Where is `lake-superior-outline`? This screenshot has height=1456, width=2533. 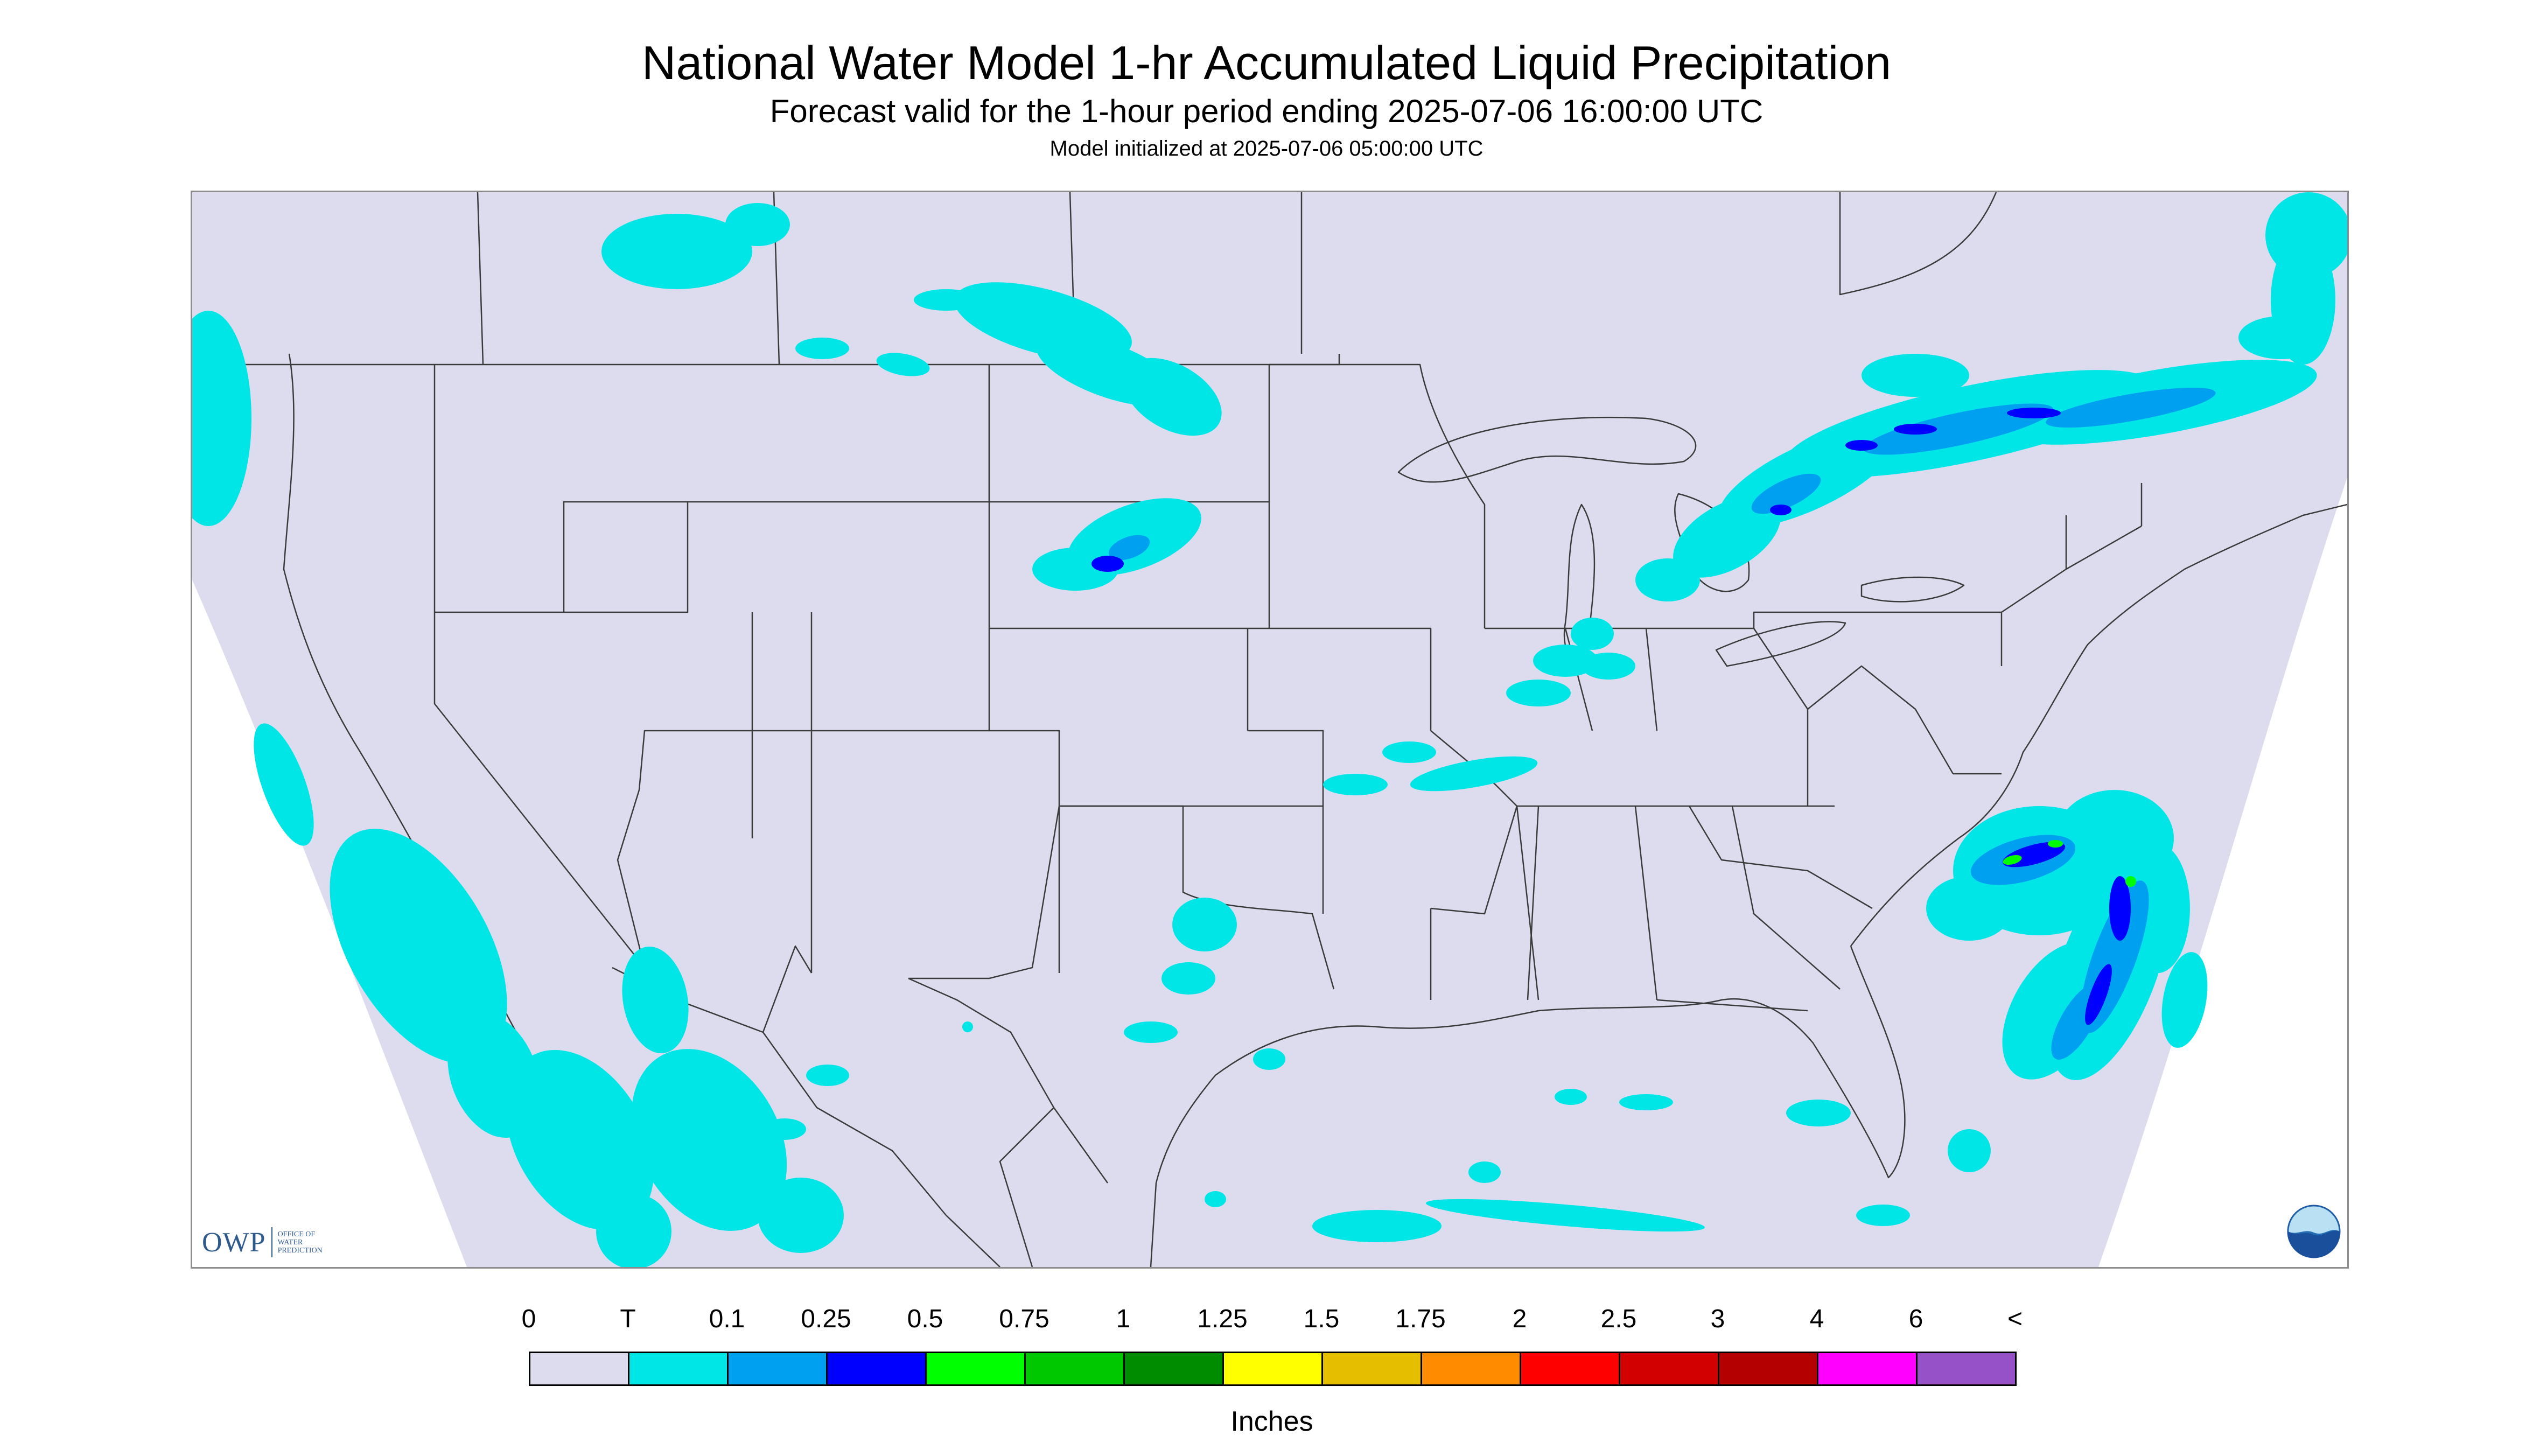
lake-superior-outline is located at coordinates (1547, 449).